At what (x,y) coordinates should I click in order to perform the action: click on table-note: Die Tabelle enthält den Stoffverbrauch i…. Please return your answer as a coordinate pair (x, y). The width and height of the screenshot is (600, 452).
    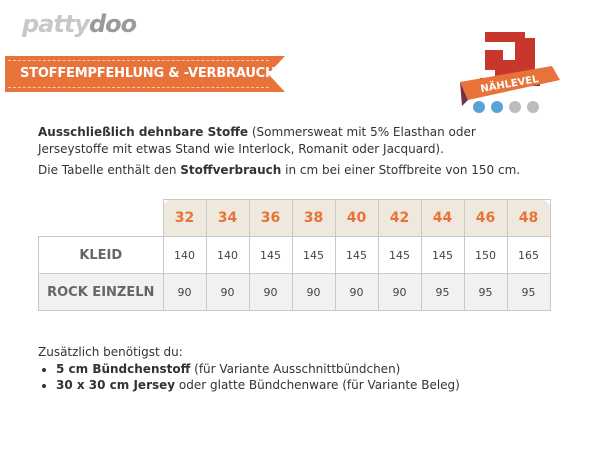
    Looking at the image, I should click on (279, 170).